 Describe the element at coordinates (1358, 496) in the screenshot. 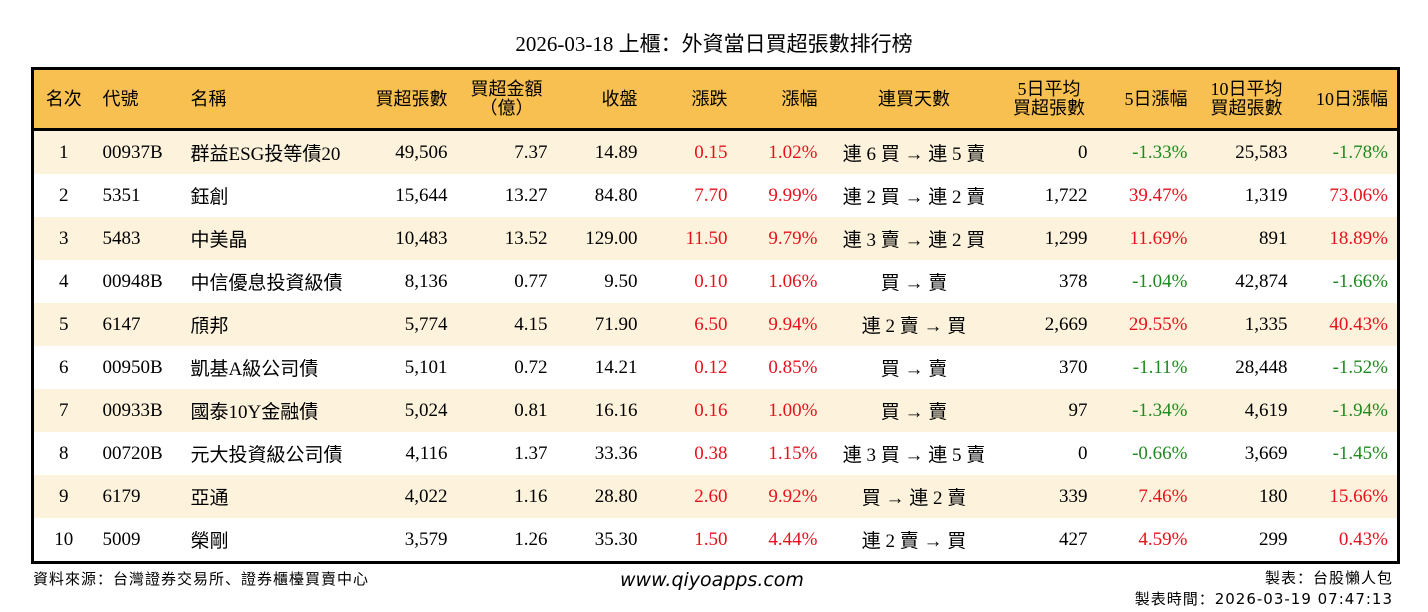

I see `cell-pct10: 15.66%` at that location.